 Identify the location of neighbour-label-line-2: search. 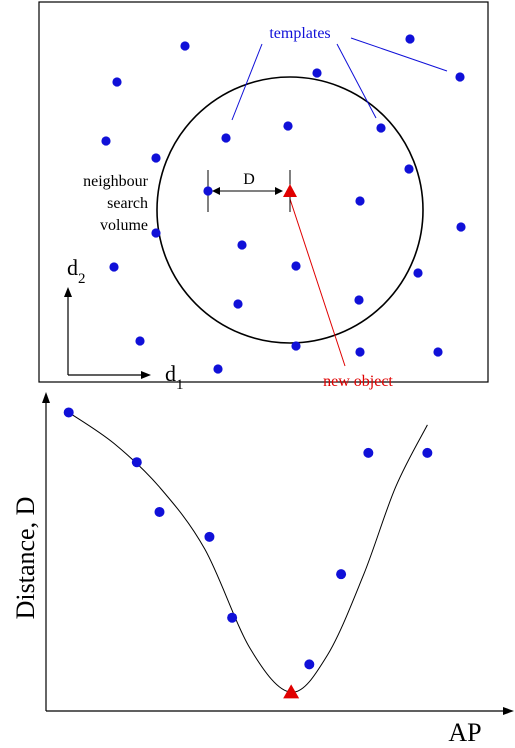
(127, 203).